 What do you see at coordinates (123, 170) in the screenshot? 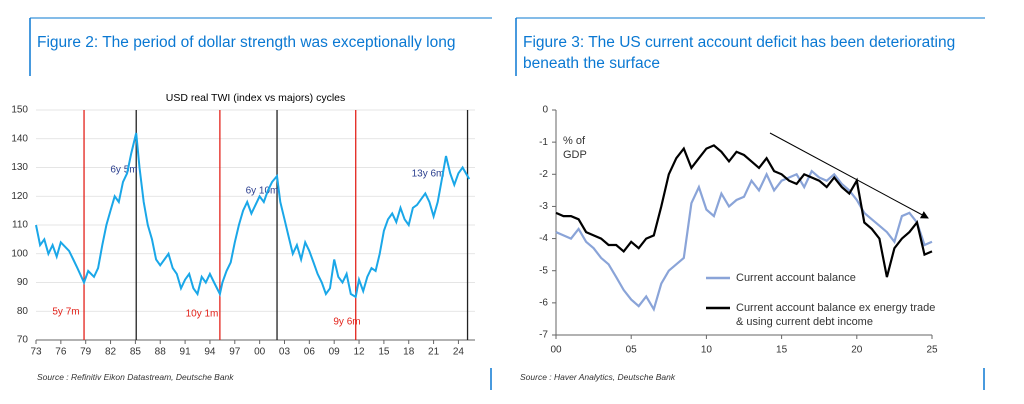
I see `annotation: 6y 5m` at bounding box center [123, 170].